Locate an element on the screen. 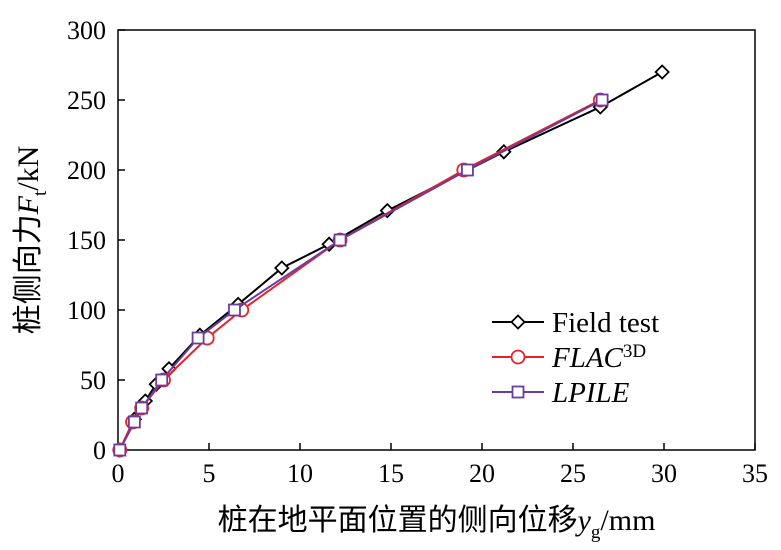 The height and width of the screenshot is (550, 781). y-tick-label: 150 is located at coordinates (86, 240).